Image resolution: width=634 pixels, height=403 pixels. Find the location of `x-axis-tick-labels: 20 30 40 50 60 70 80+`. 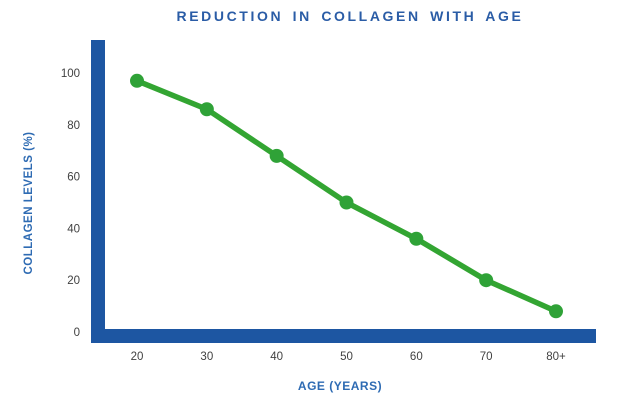

x-axis-tick-labels: 20 30 40 50 60 70 80+ is located at coordinates (348, 357).